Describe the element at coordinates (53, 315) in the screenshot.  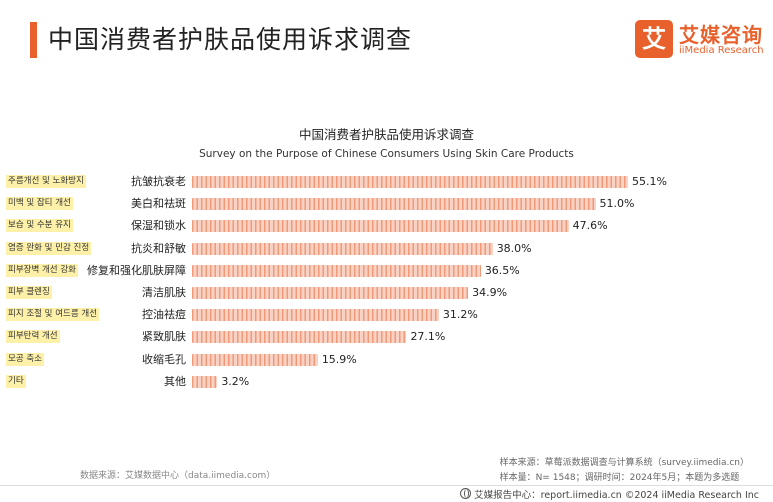
I see `korean-category-label: 피지 조절 및 여드름 개선` at that location.